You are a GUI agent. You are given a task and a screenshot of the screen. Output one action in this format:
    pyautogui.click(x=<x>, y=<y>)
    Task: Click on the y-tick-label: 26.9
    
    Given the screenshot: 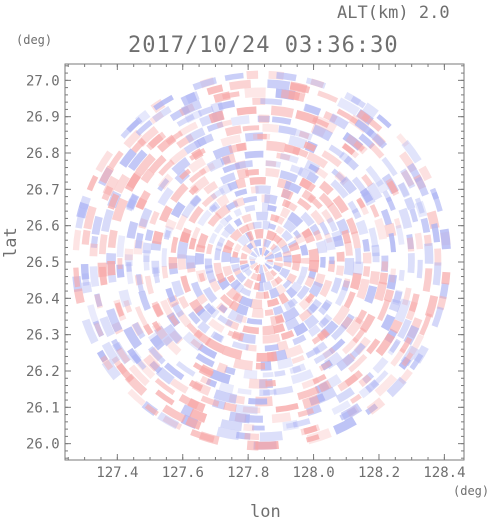 What is the action you would take?
    pyautogui.click(x=43, y=118)
    